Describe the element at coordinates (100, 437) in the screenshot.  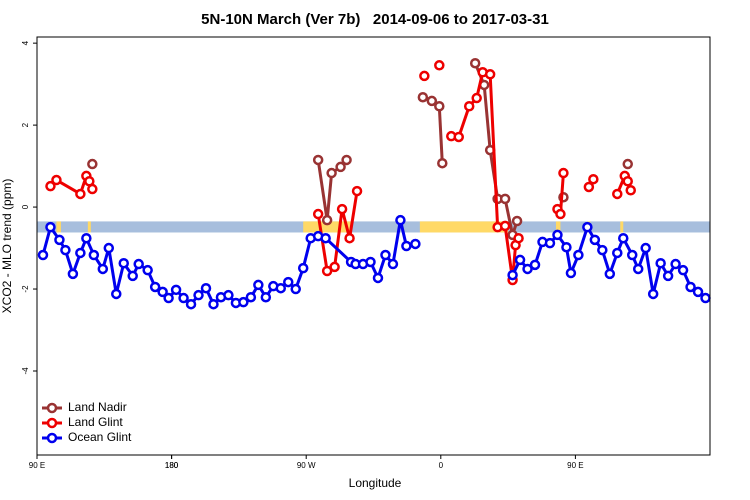
I see `legend-label: Ocean Glint` at that location.